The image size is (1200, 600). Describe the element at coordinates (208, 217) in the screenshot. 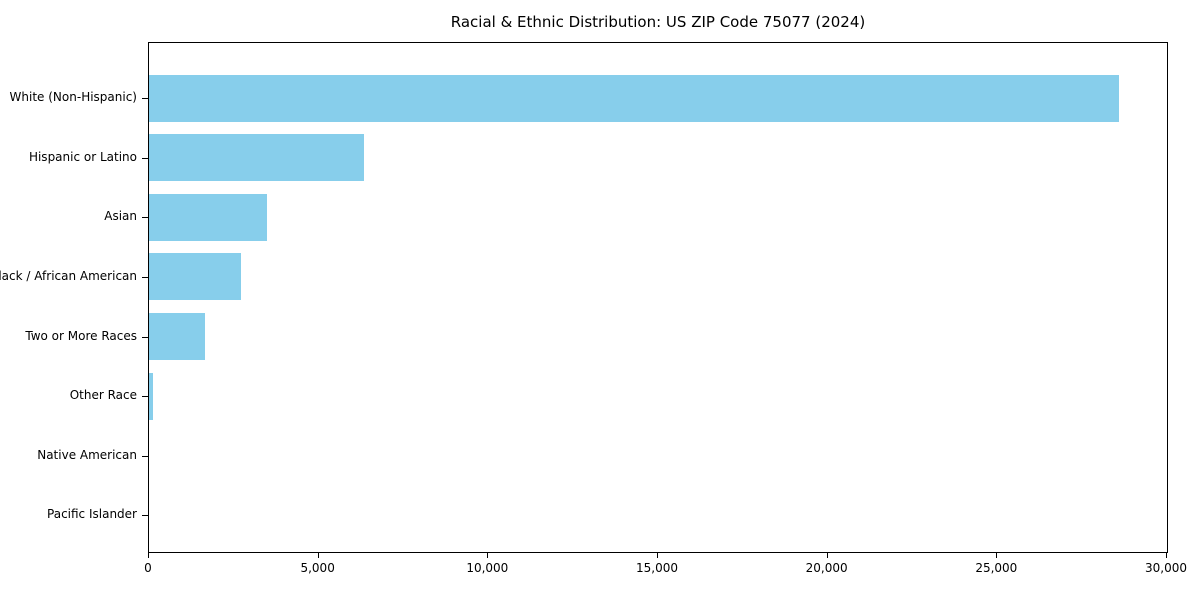

I see `bar-asian` at that location.